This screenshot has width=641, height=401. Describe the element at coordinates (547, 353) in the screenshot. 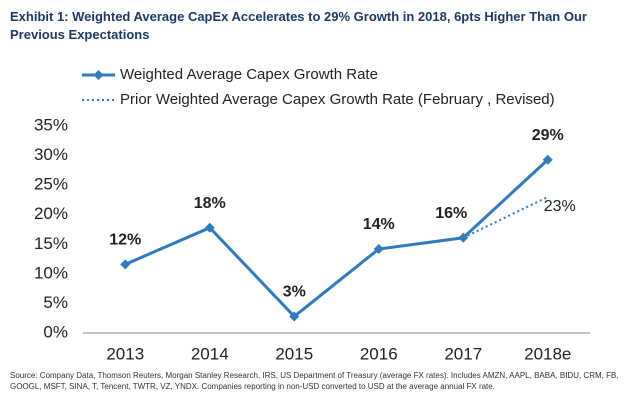

I see `x-tick-label: 2018e` at that location.